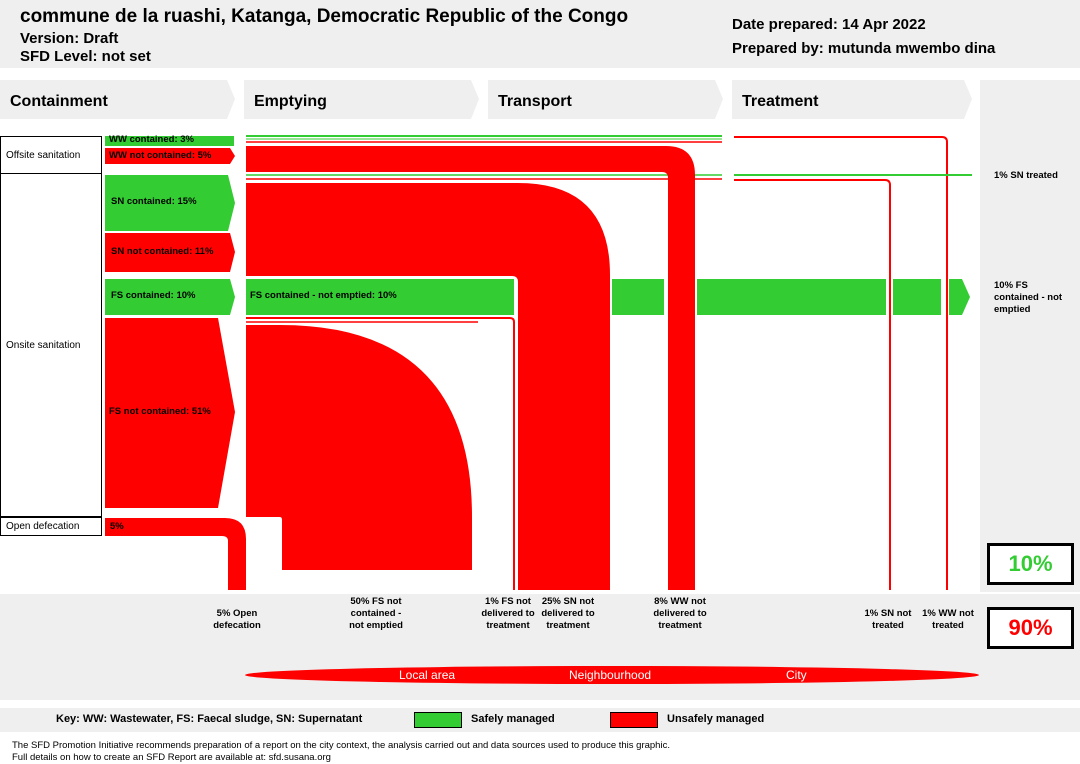 The image size is (1080, 764). Describe the element at coordinates (160, 411) in the screenshot. I see `label-fs-not-contained: FS not contained: 51%` at that location.